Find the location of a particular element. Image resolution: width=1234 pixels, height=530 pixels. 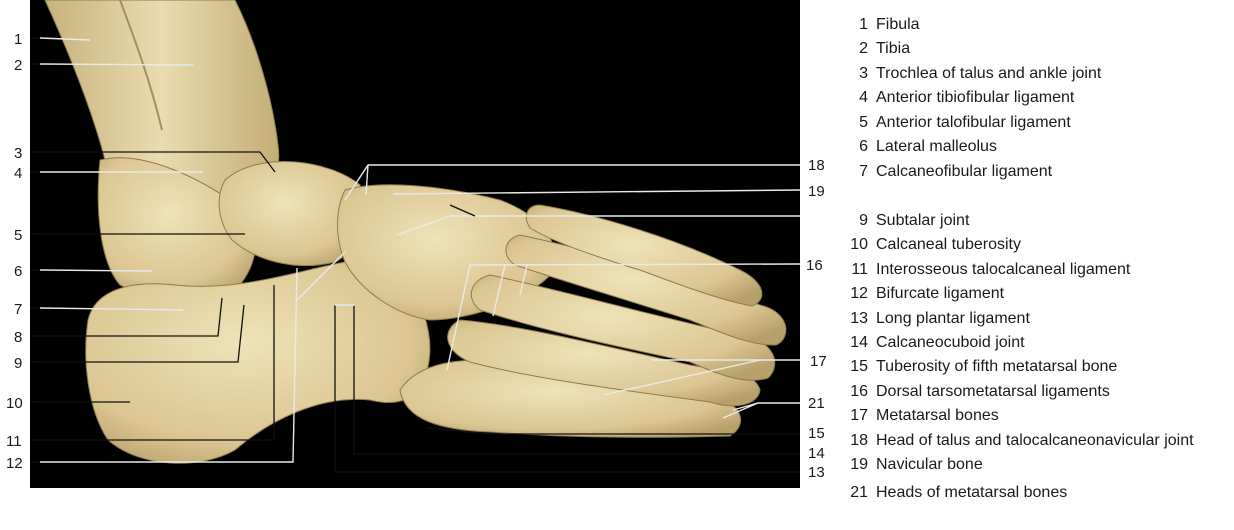

legend-item: 19 Navicular bone is located at coordinates (910, 465).